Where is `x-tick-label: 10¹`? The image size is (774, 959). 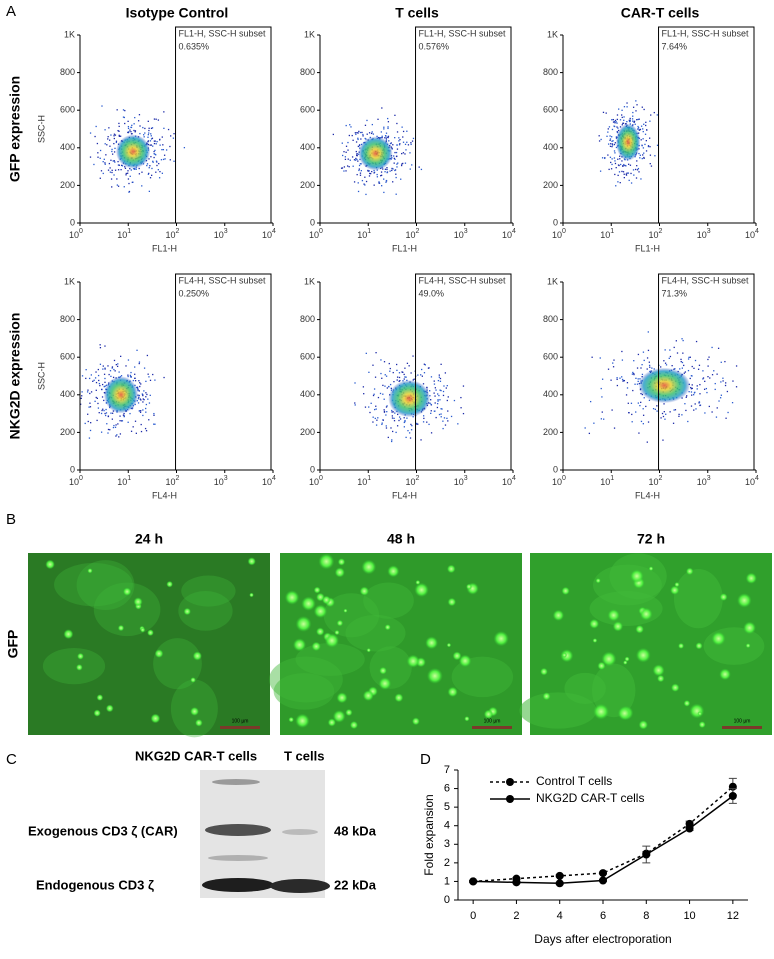 x-tick-label: 10¹ is located at coordinates (124, 481).